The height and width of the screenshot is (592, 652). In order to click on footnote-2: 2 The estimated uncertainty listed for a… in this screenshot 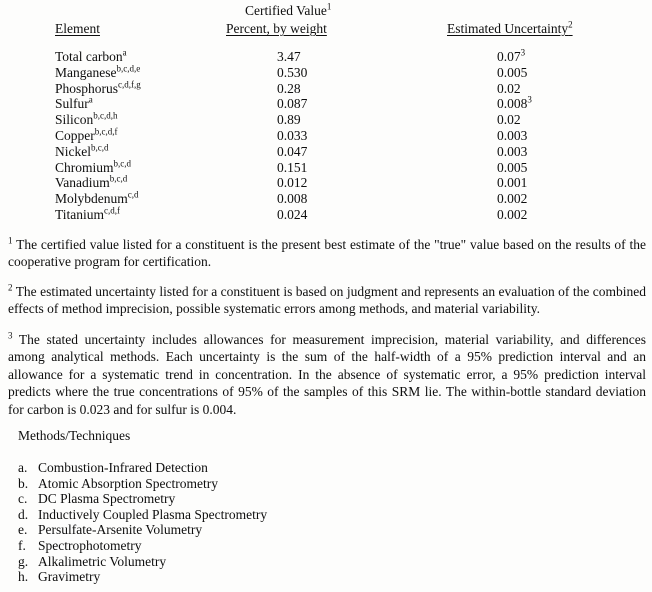, I will do `click(327, 300)`.